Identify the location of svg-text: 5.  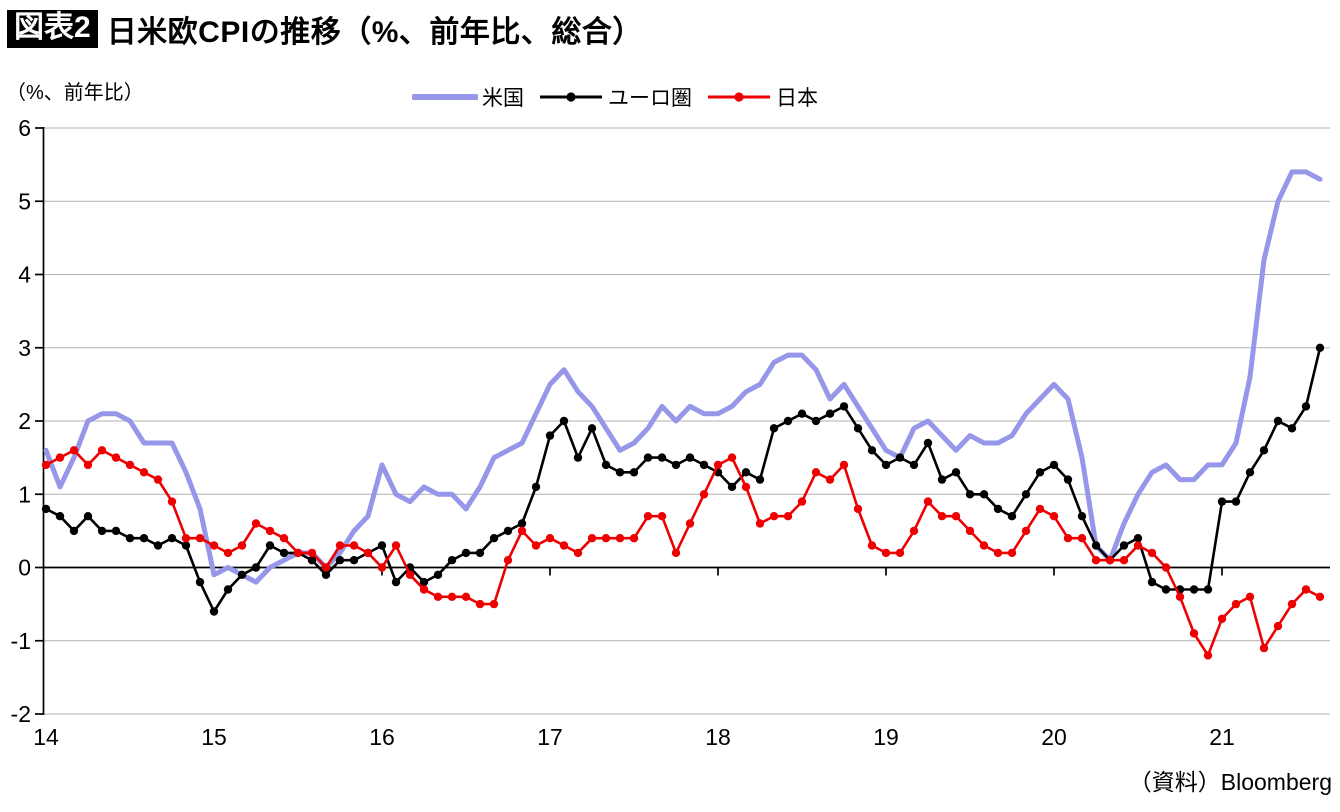
(24, 201).